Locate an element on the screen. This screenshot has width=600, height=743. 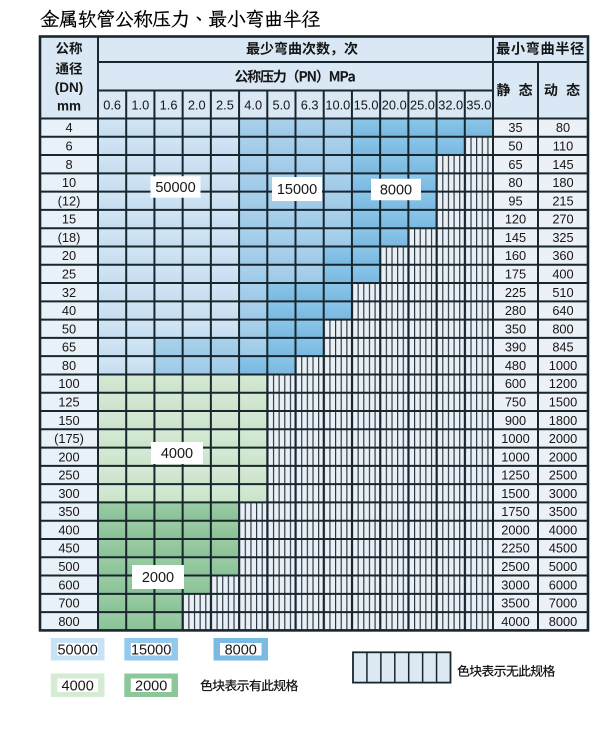
svg-text: 4 is located at coordinates (68, 127).